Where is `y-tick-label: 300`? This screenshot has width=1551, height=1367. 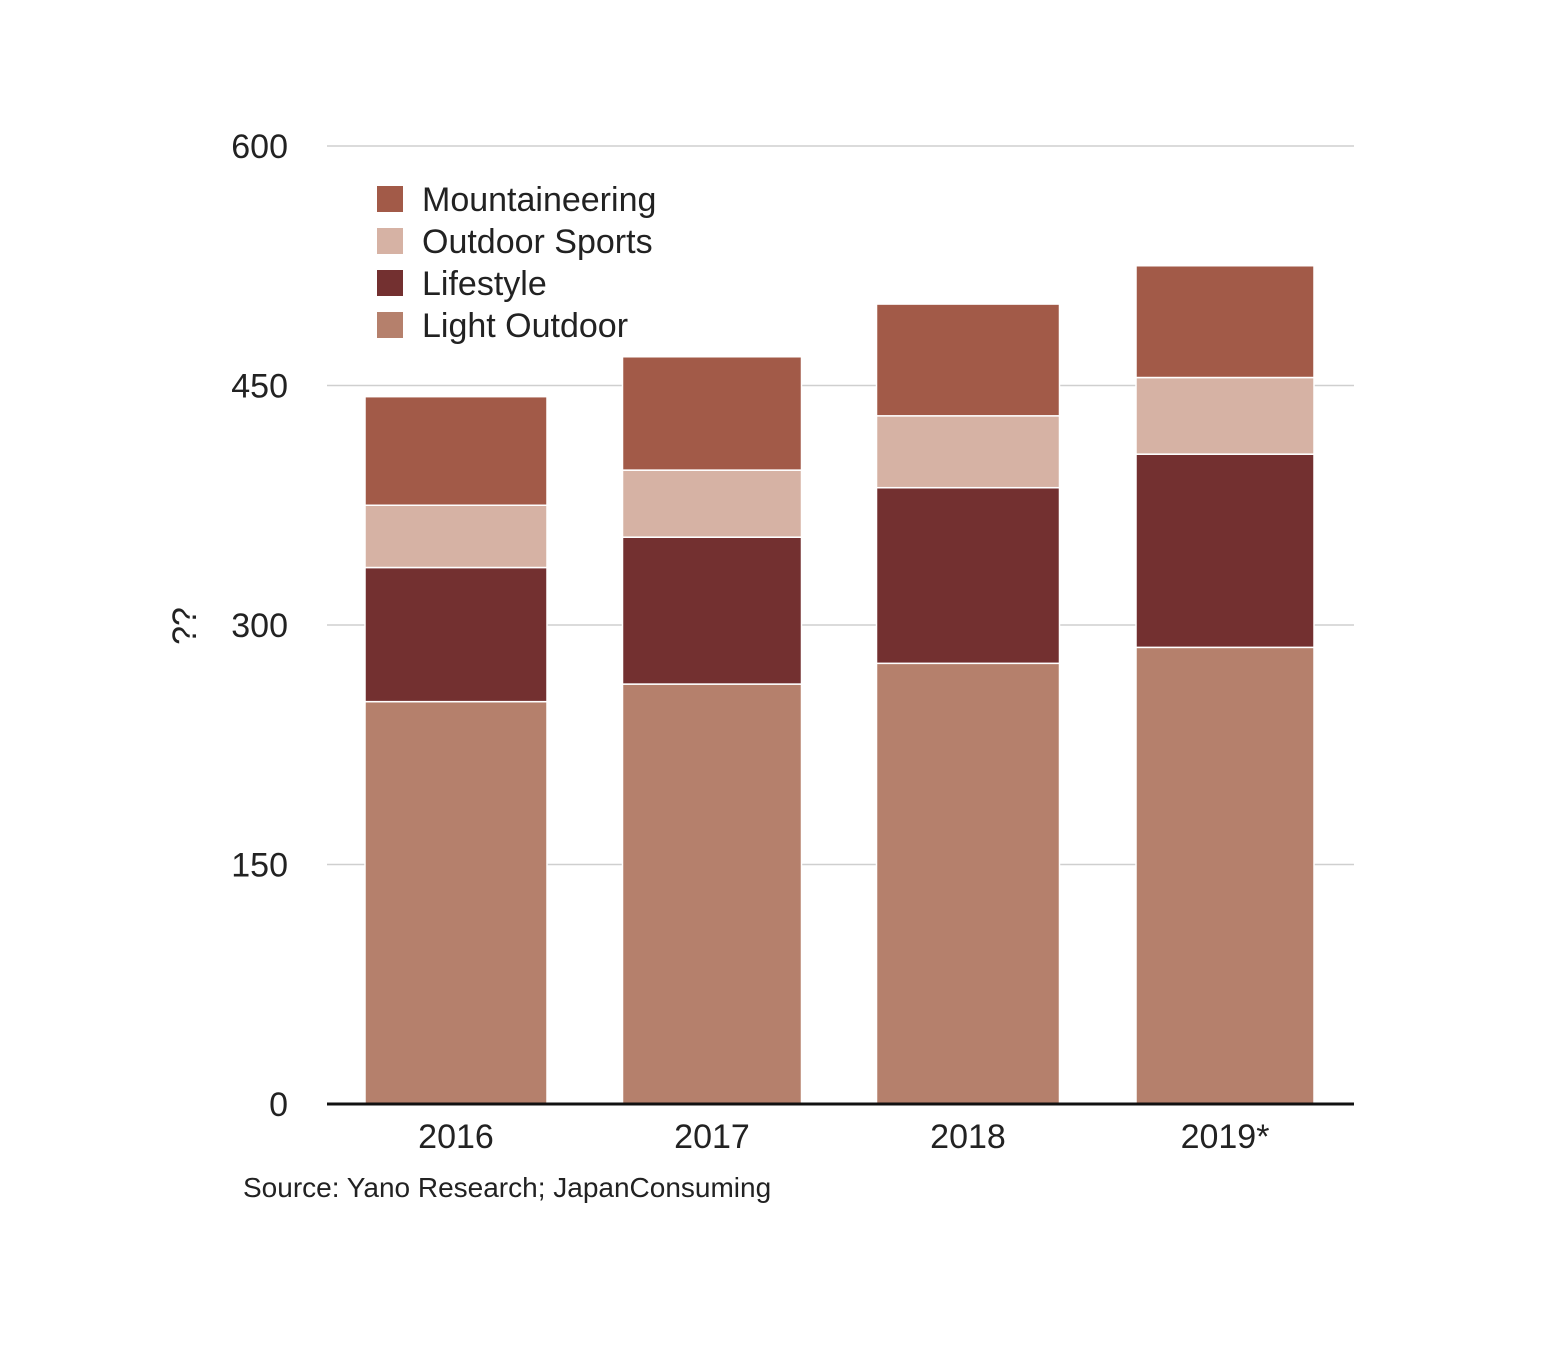
y-tick-label: 300 is located at coordinates (259, 626).